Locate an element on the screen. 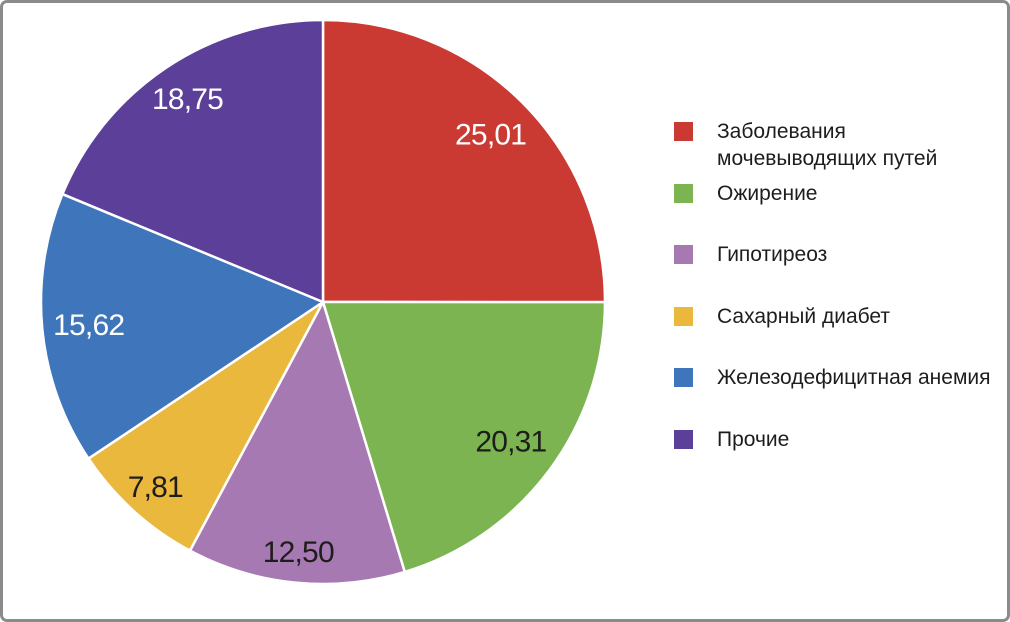 The height and width of the screenshot is (622, 1010). legend-item-5: Железодефицитная анемия is located at coordinates (832, 378).